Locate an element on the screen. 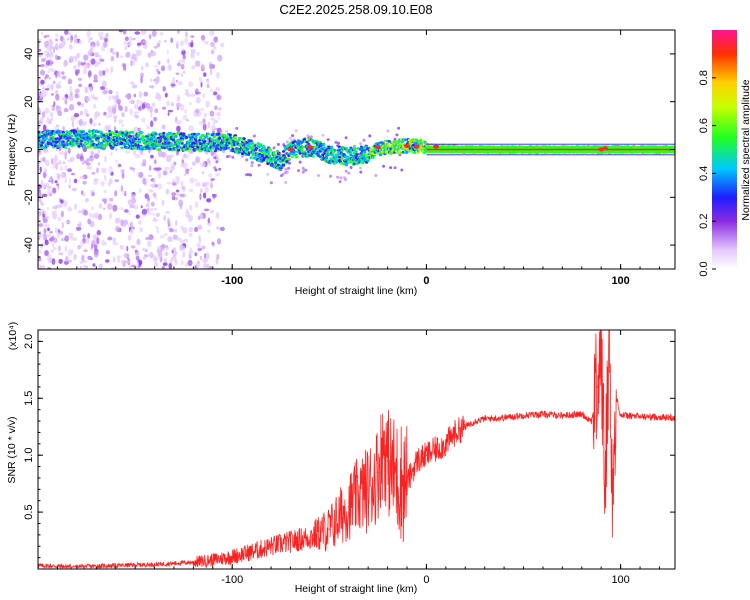 Image resolution: width=750 pixels, height=600 pixels. colorbar-tick-label: 0.0 is located at coordinates (704, 268).